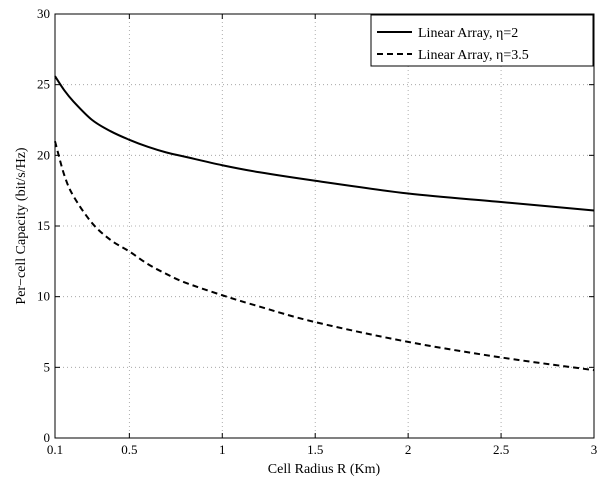 The width and height of the screenshot is (613, 480). I want to click on y-tick-label: 15, so click(43, 225).